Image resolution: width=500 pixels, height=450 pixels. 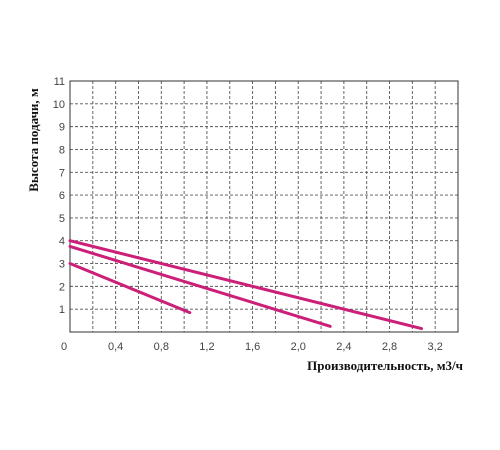 What do you see at coordinates (62, 219) in the screenshot?
I see `y-tick-label-4: 5` at bounding box center [62, 219].